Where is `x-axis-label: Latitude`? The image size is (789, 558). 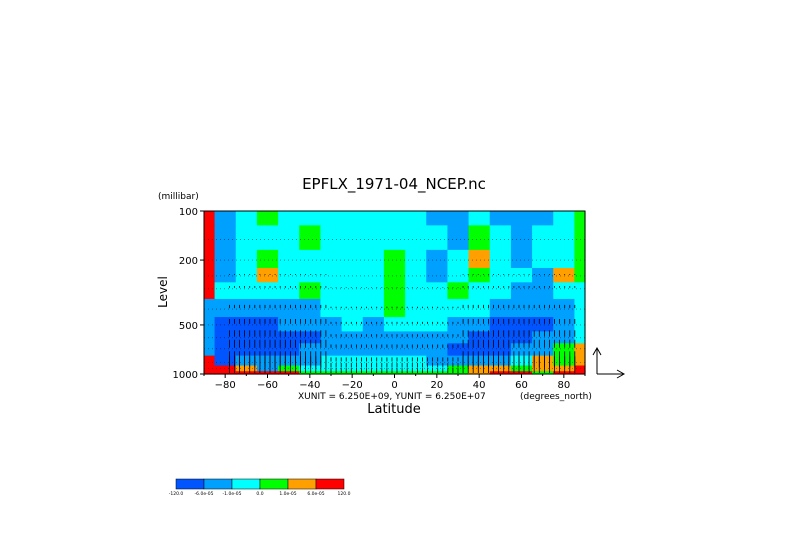
x-axis-label: Latitude is located at coordinates (394, 409).